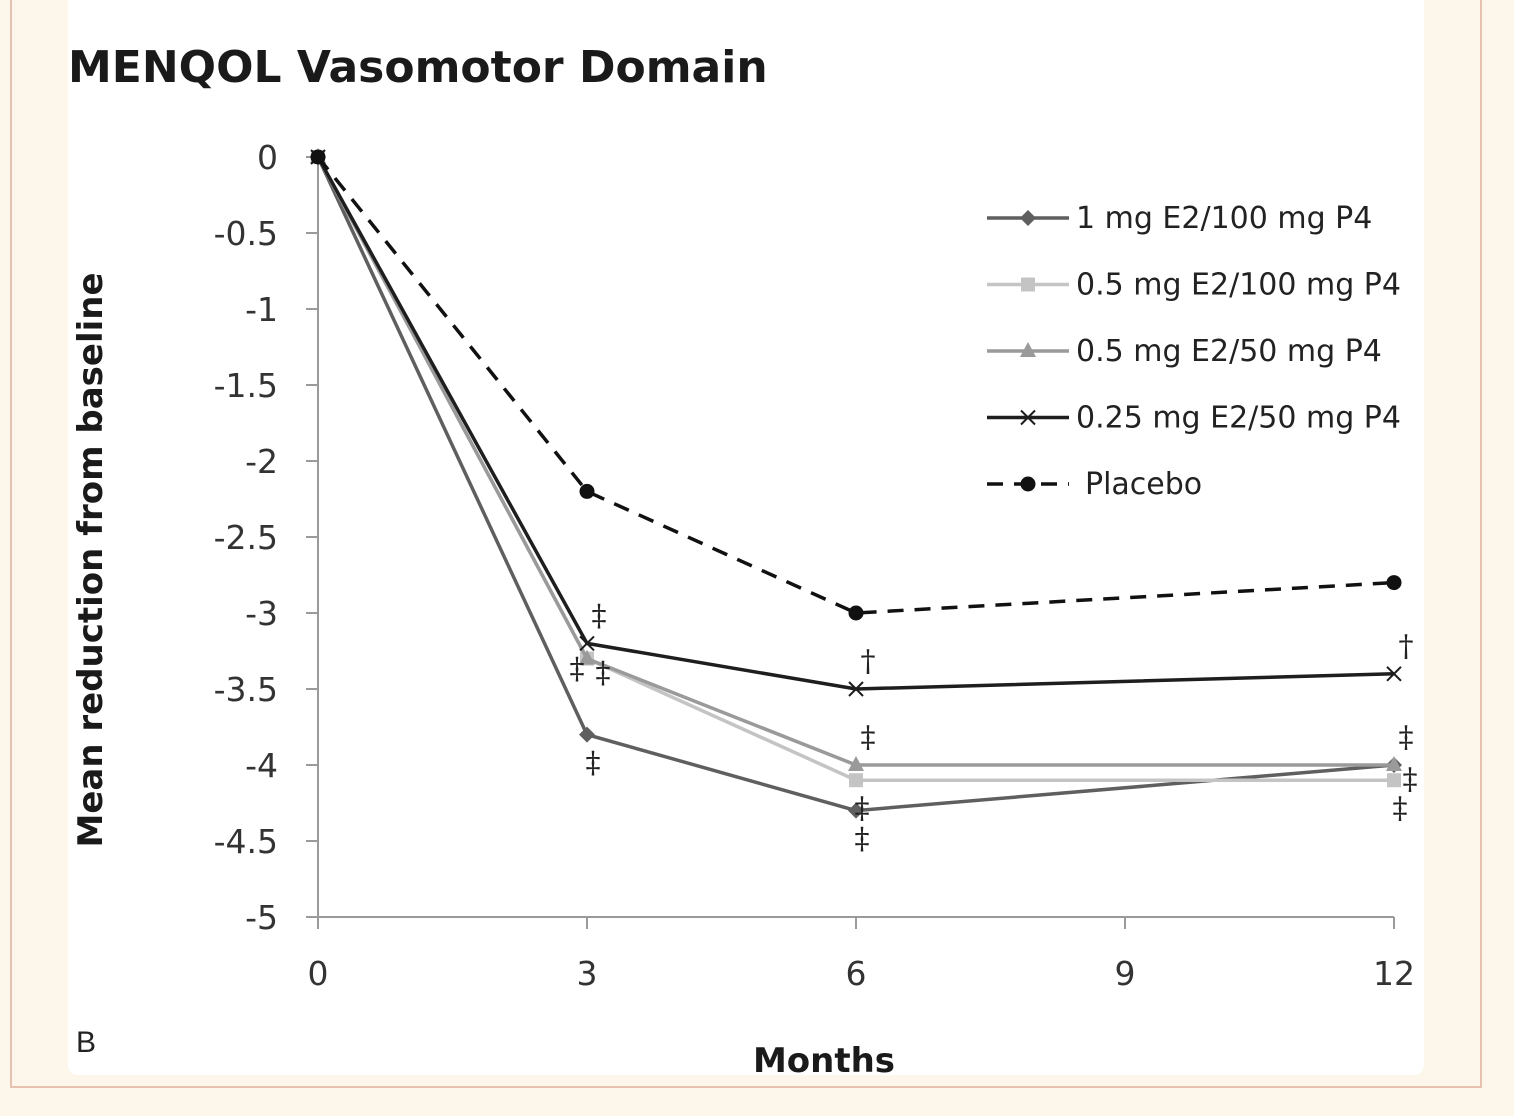 This screenshot has height=1116, width=1514. Describe the element at coordinates (318, 973) in the screenshot. I see `x-tick-label: 0` at that location.